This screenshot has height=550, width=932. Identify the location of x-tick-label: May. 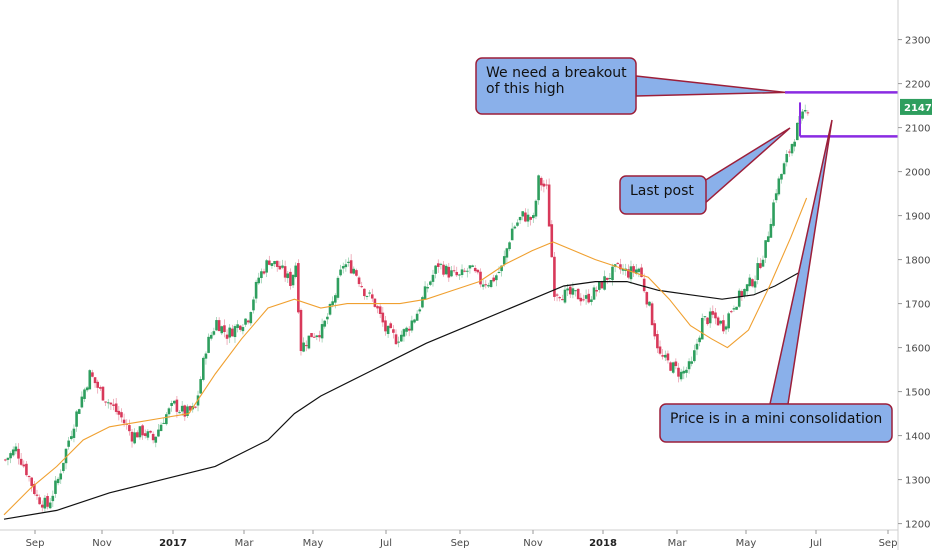
(313, 543).